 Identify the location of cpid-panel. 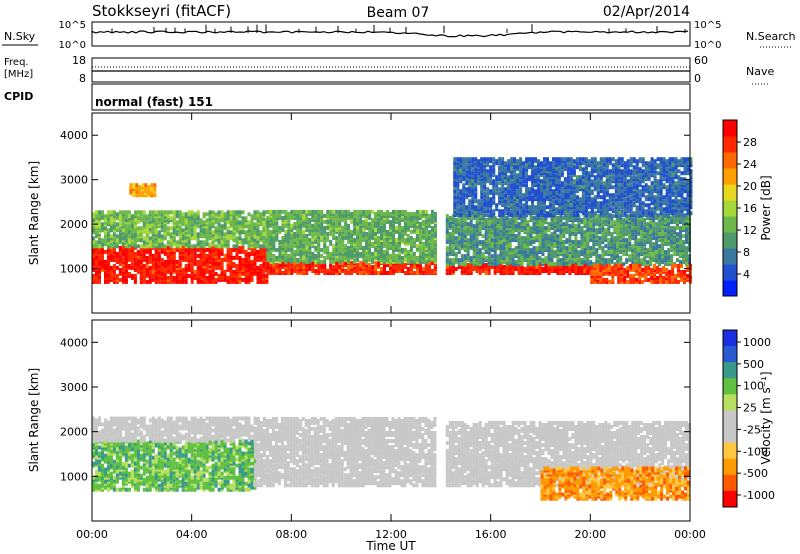
(391, 97).